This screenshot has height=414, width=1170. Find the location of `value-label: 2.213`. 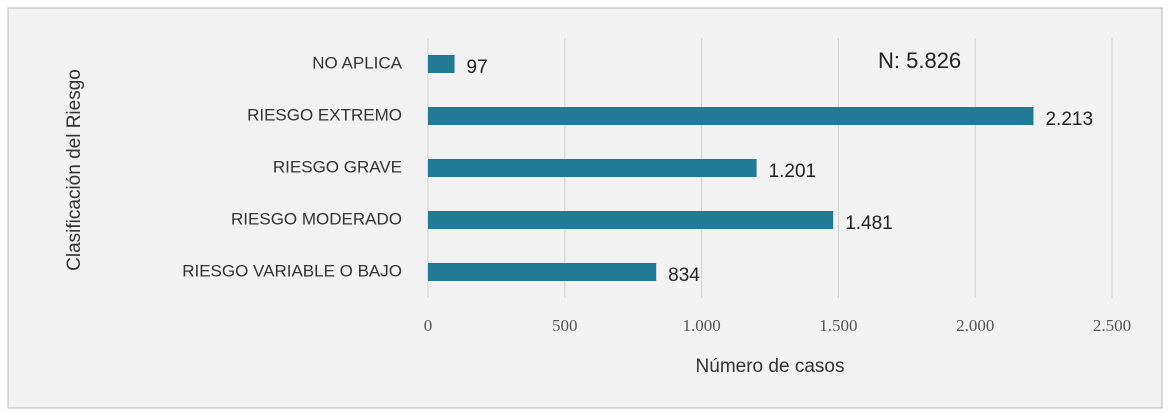

value-label: 2.213 is located at coordinates (1069, 119).